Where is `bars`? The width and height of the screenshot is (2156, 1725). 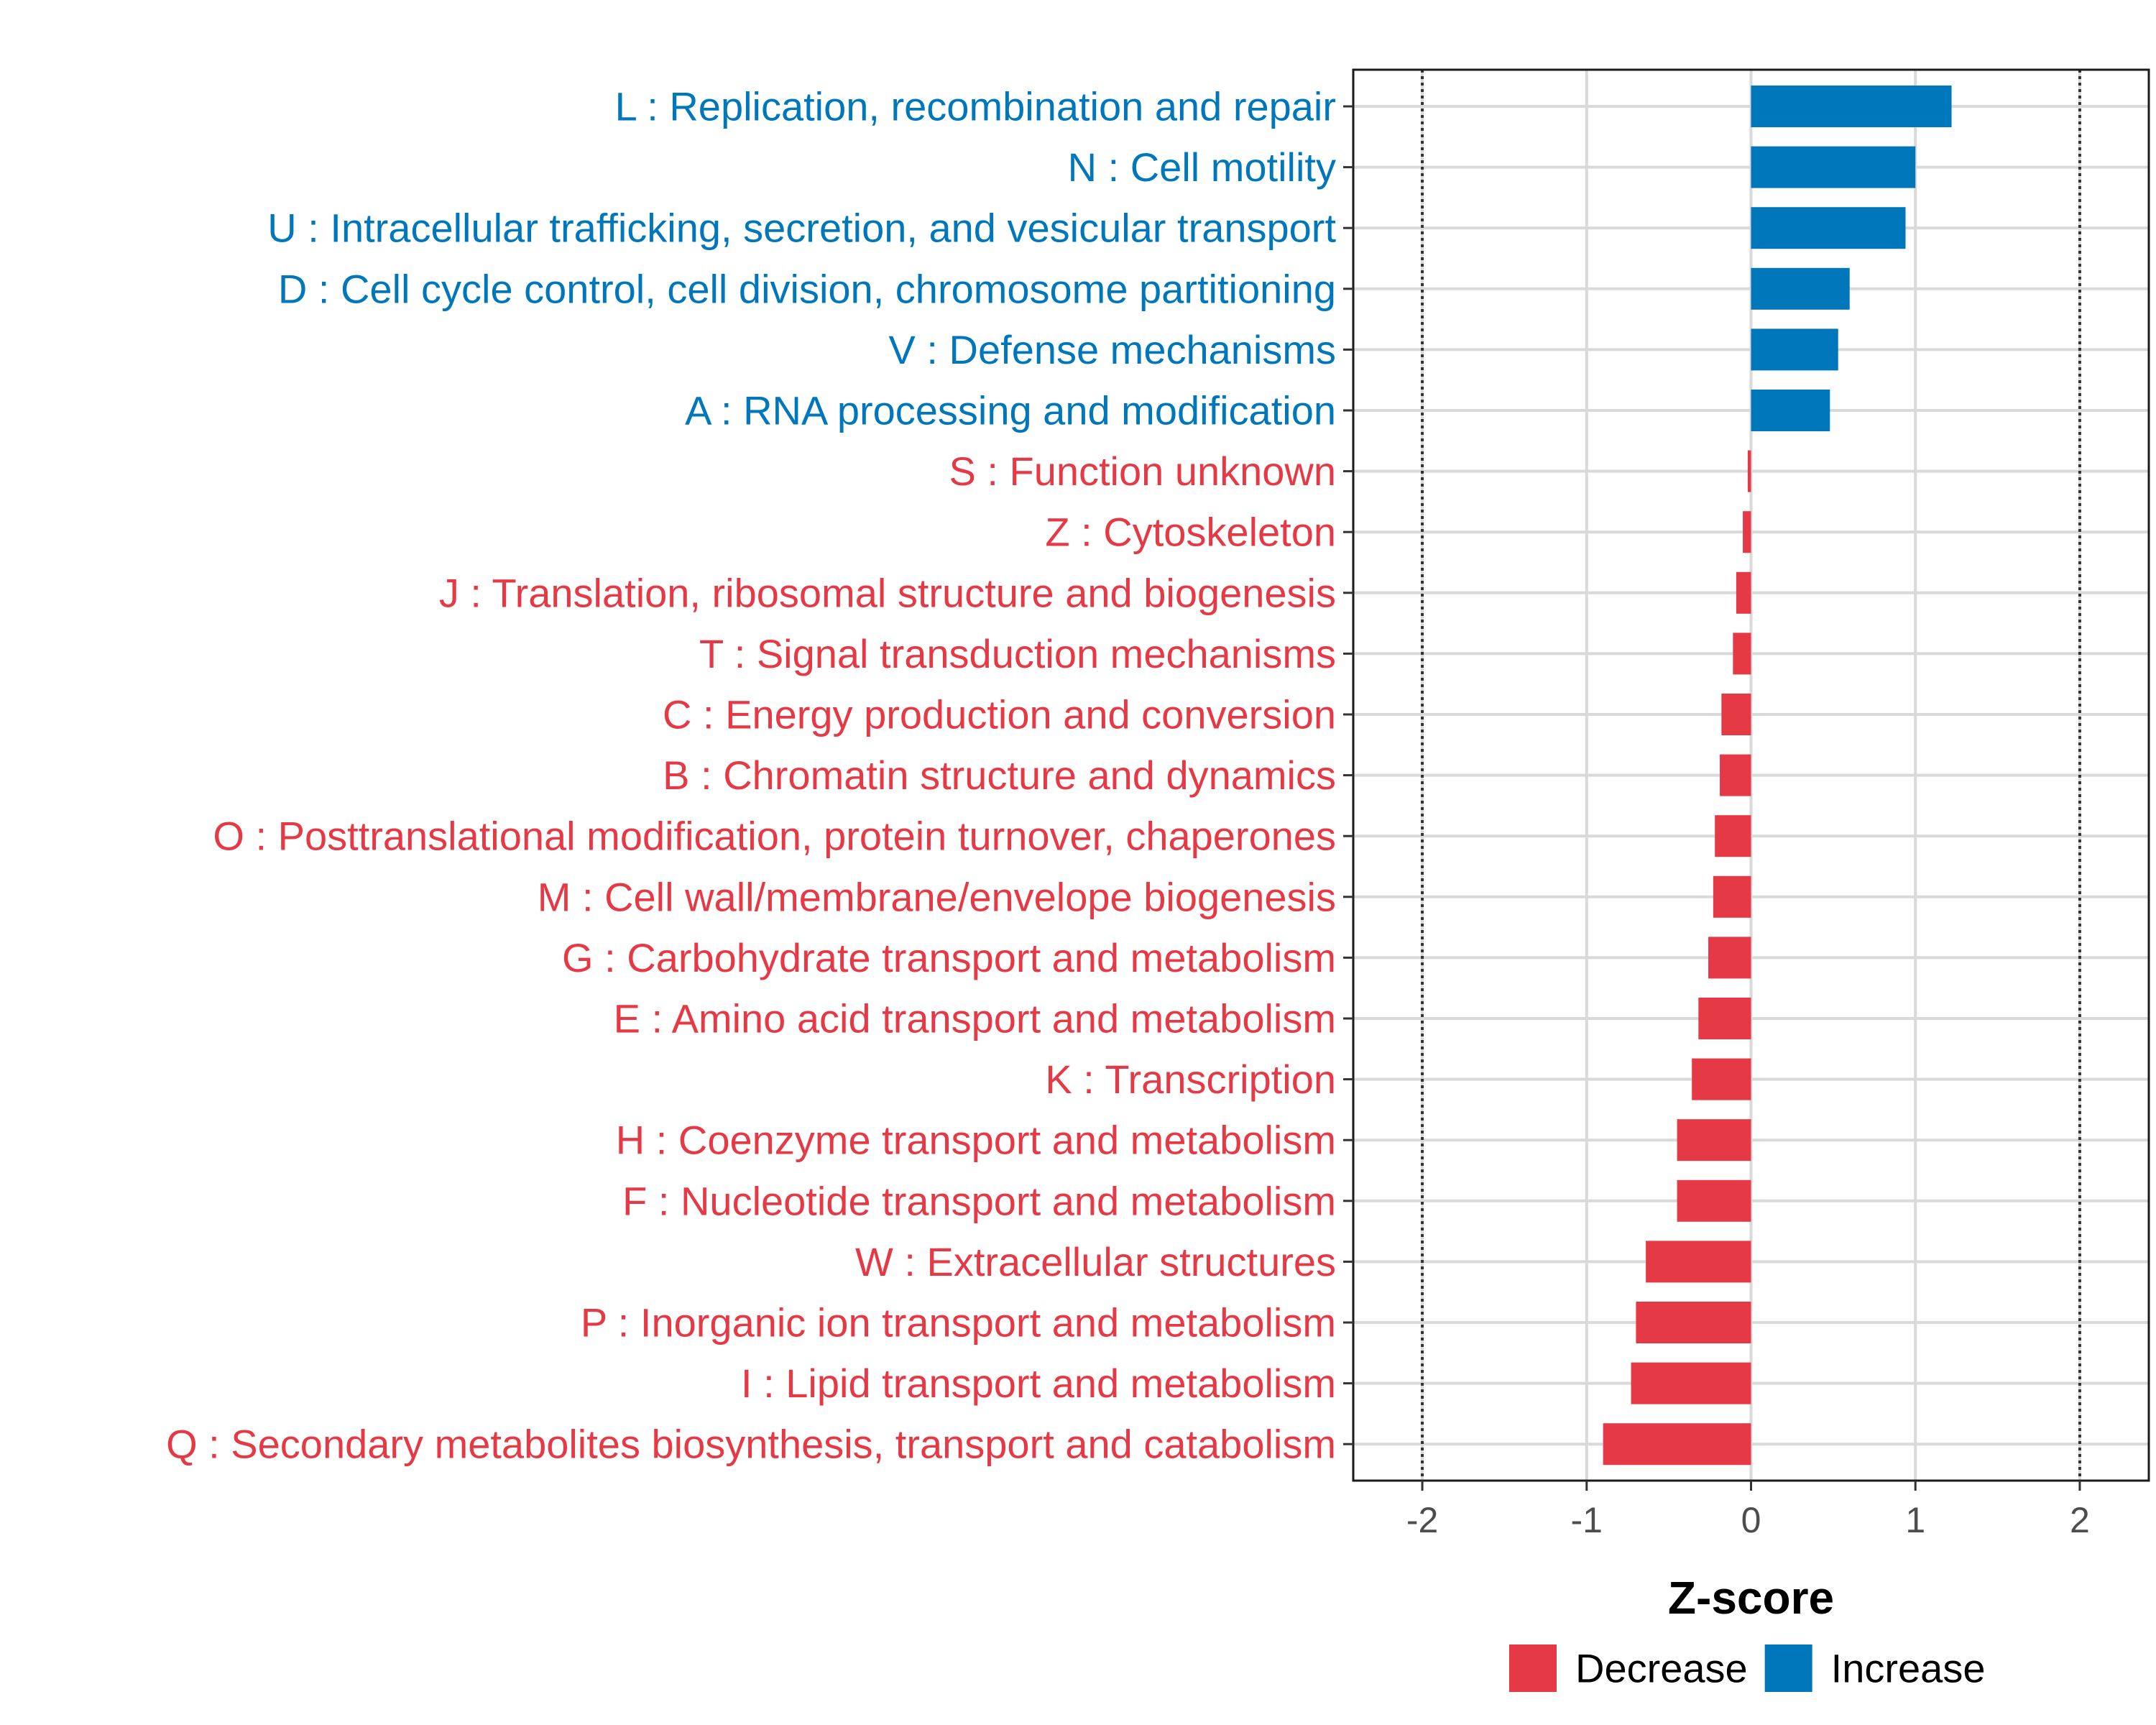
bars is located at coordinates (1778, 776).